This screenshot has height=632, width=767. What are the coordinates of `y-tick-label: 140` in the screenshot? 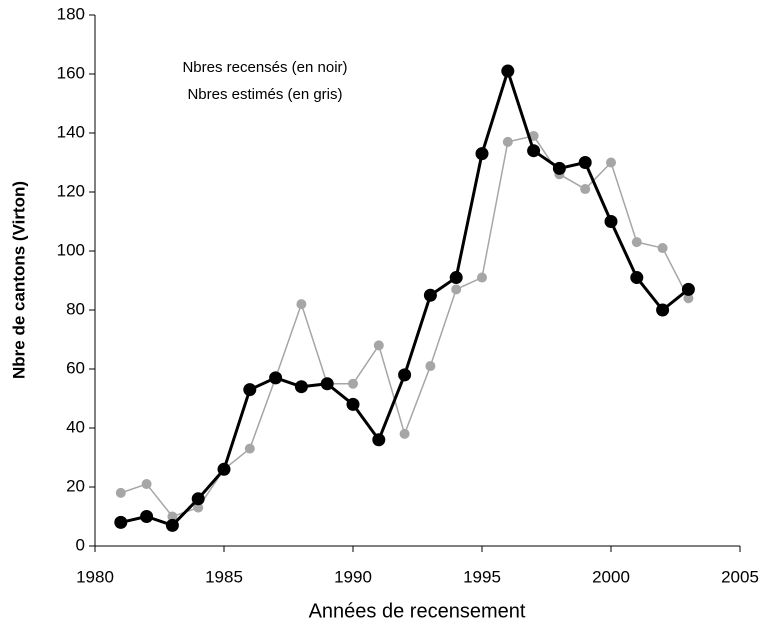 It's located at (71, 131).